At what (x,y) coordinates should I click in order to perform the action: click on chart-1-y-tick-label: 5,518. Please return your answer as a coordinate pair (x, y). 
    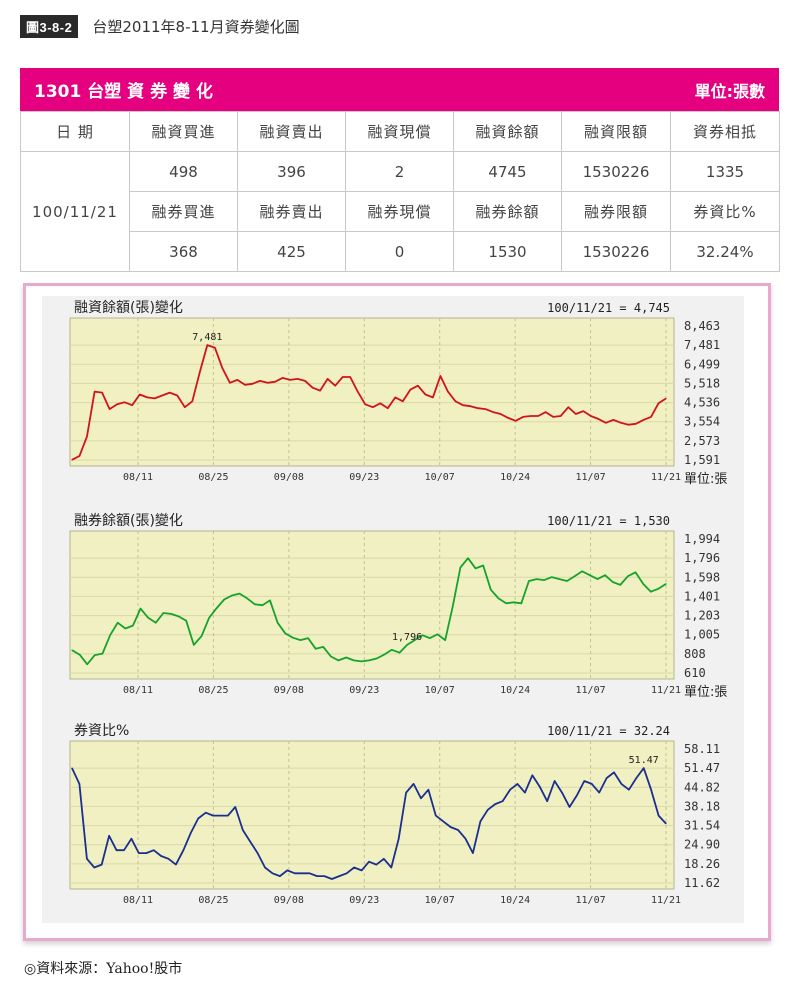
    Looking at the image, I should click on (702, 383).